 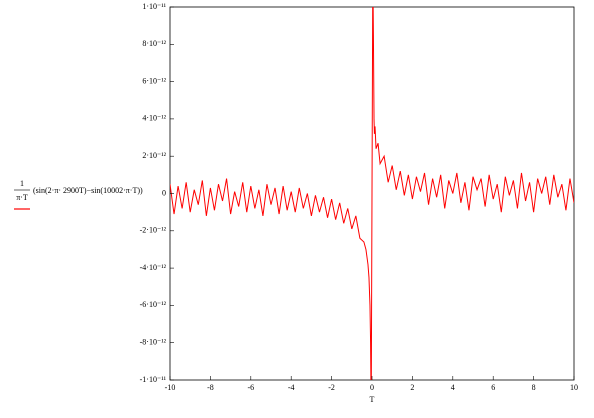 What do you see at coordinates (170, 387) in the screenshot?
I see `x-tick-label: -10` at bounding box center [170, 387].